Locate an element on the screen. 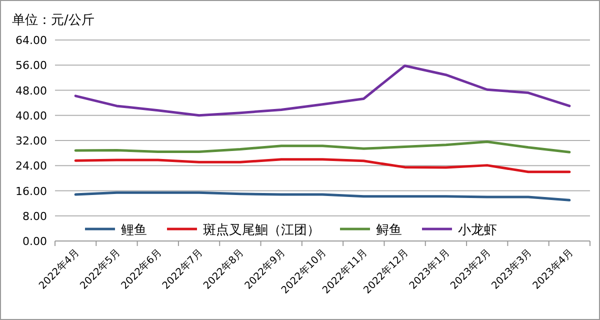 The height and width of the screenshot is (320, 600). y-tick-label: 0.00 is located at coordinates (34, 241).